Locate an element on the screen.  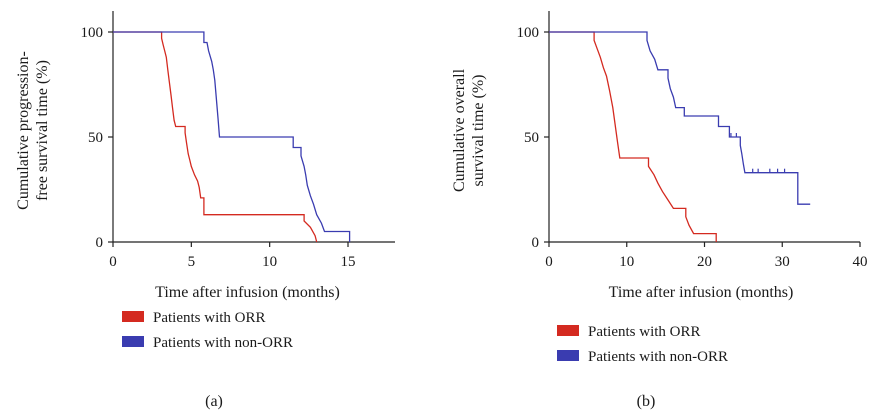
panel-label: (a) is located at coordinates (214, 401).